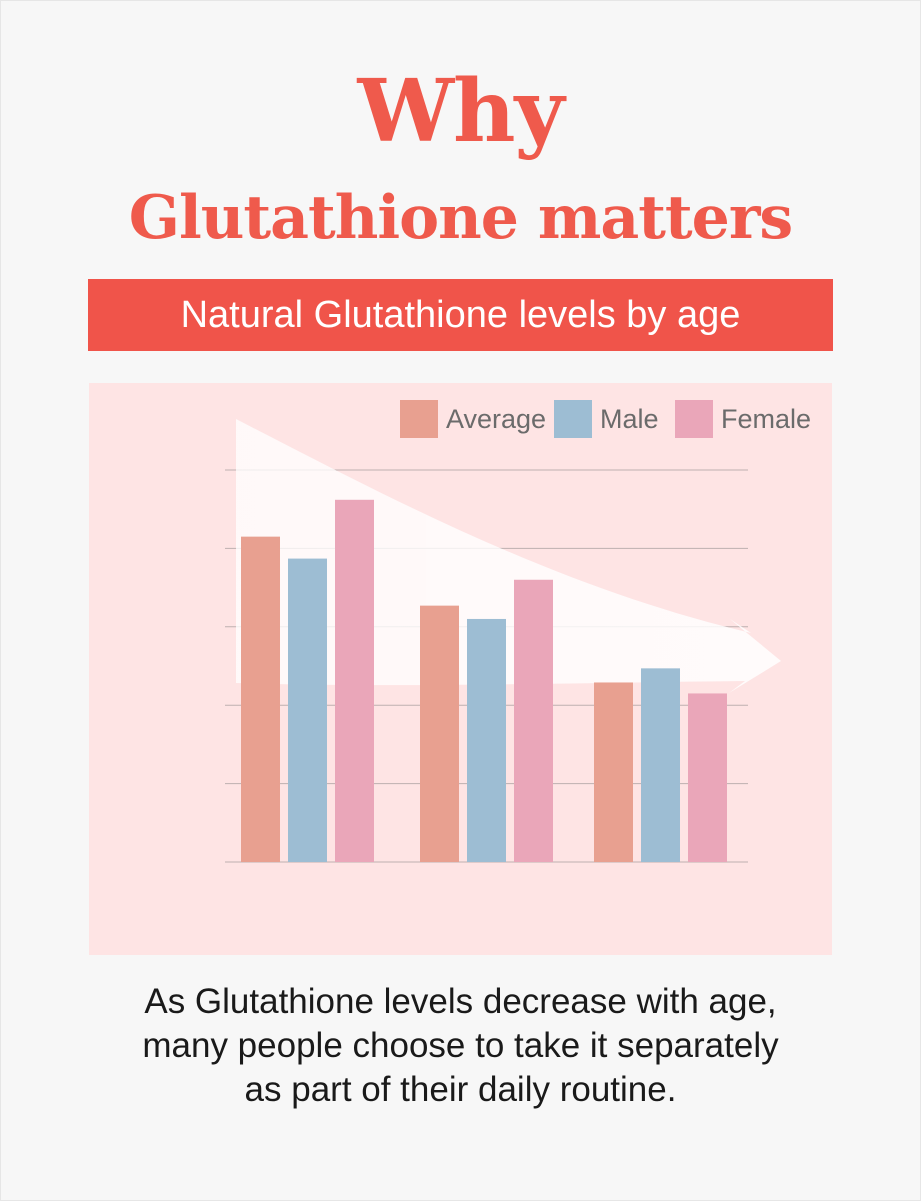 The width and height of the screenshot is (921, 1201). Describe the element at coordinates (460, 1001) in the screenshot. I see `caption-line: As Glutathione levels decrease with age,` at that location.